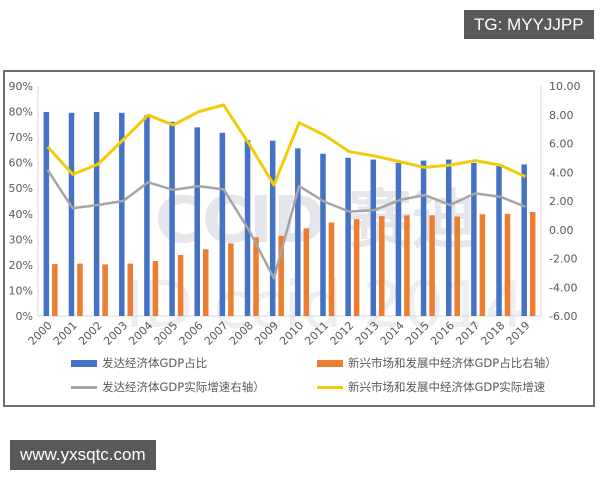 The width and height of the screenshot is (600, 480). What do you see at coordinates (561, 201) in the screenshot?
I see `right-axis-tick-label: 2.00` at bounding box center [561, 201].